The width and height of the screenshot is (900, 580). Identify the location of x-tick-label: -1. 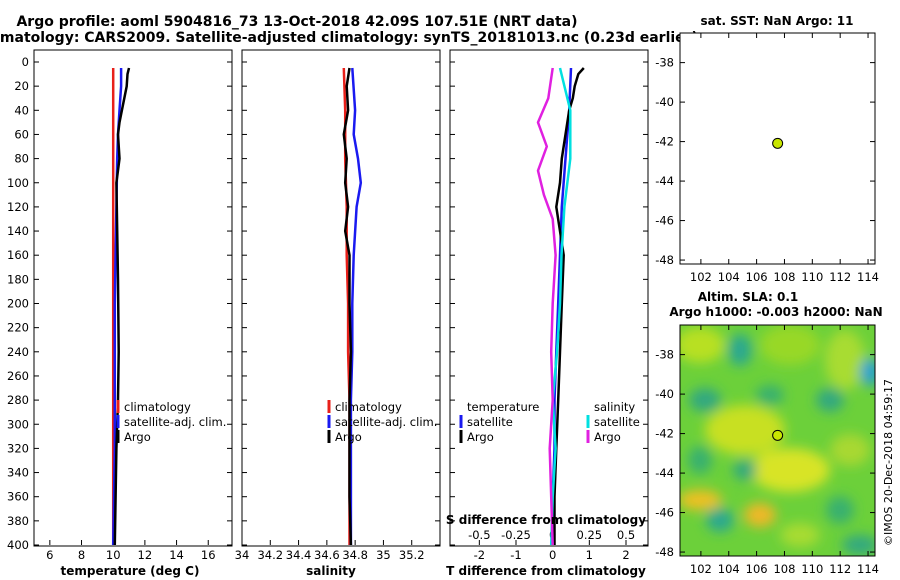
(515, 555).